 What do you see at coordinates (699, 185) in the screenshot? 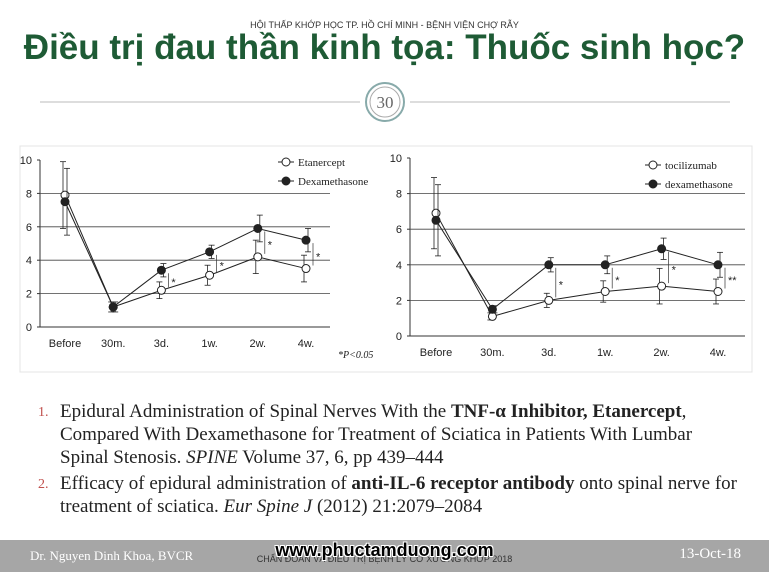
I see `legend-label: dexamethasone` at bounding box center [699, 185].